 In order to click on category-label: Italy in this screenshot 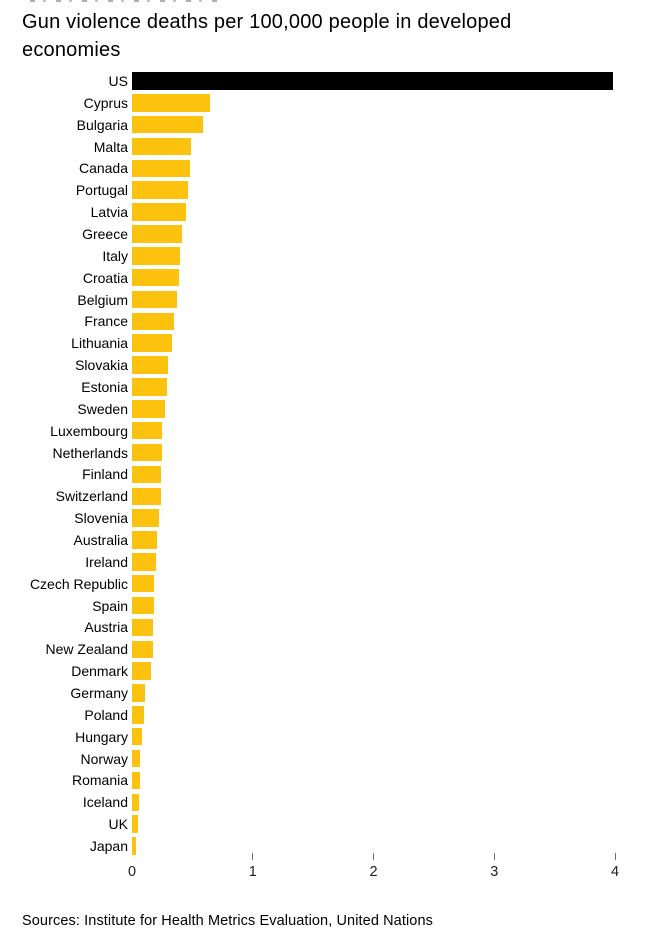, I will do `click(115, 255)`.